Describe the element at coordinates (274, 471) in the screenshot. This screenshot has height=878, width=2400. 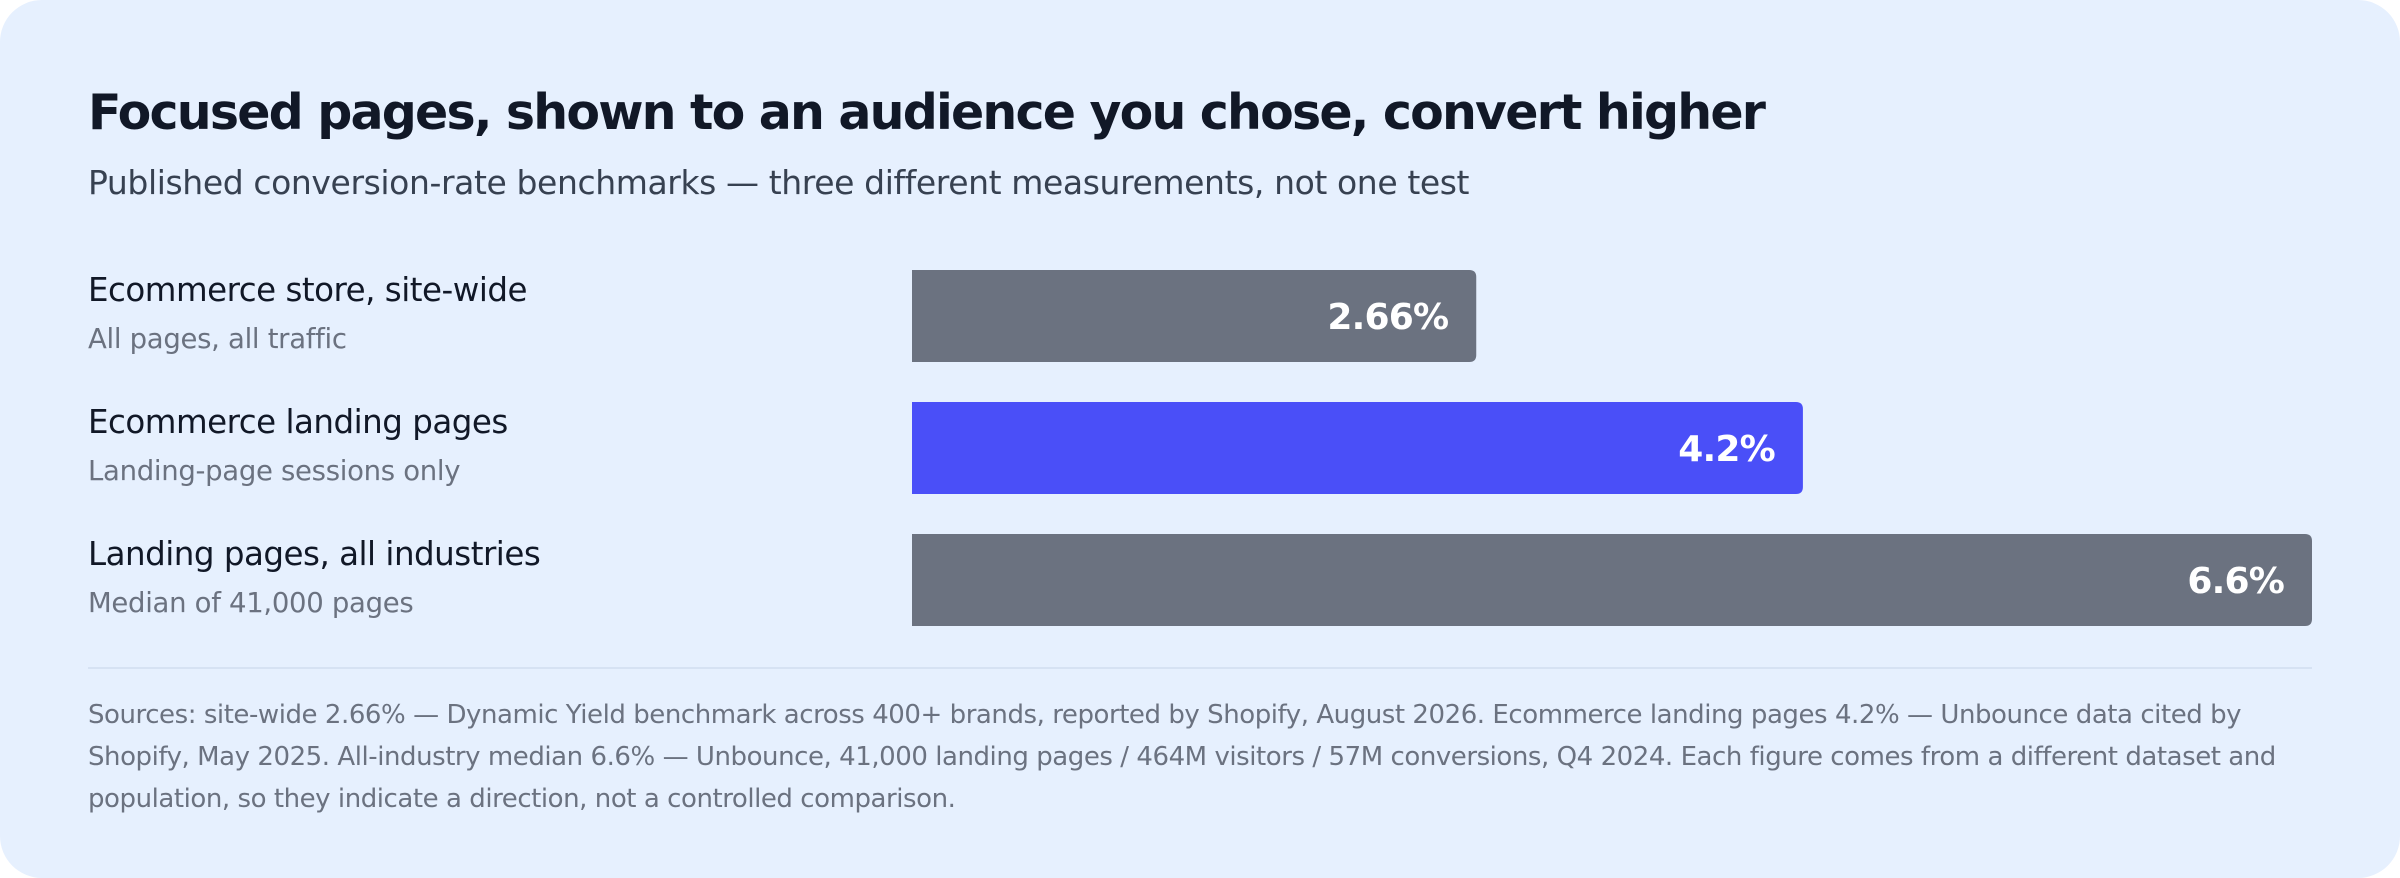
I see `row-sublabel-ecommerce-landing-pages: Landing-page sessions only` at that location.